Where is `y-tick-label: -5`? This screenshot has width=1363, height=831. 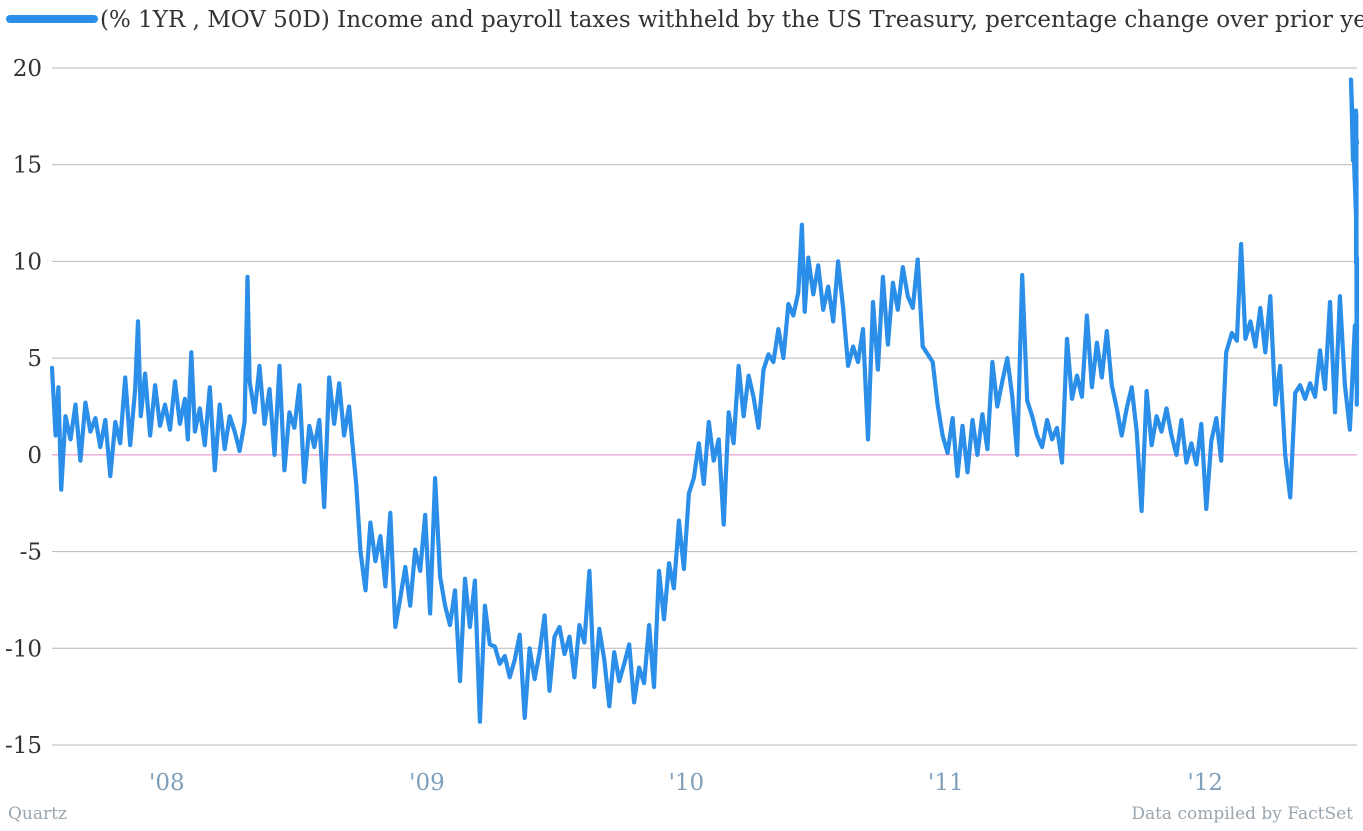
y-tick-label: -5 is located at coordinates (31, 553).